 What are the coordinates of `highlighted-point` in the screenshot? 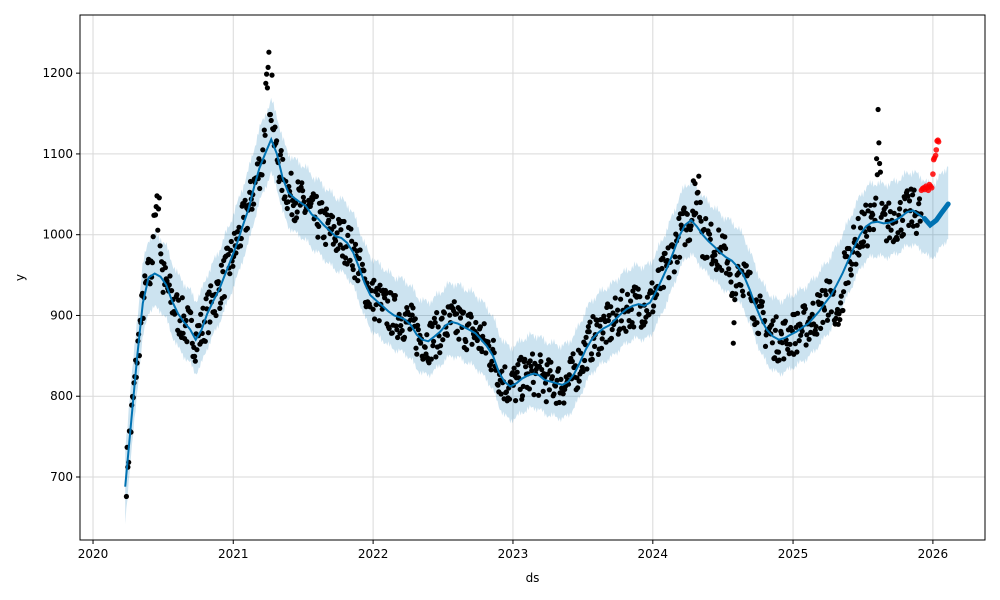 It's located at (931, 188).